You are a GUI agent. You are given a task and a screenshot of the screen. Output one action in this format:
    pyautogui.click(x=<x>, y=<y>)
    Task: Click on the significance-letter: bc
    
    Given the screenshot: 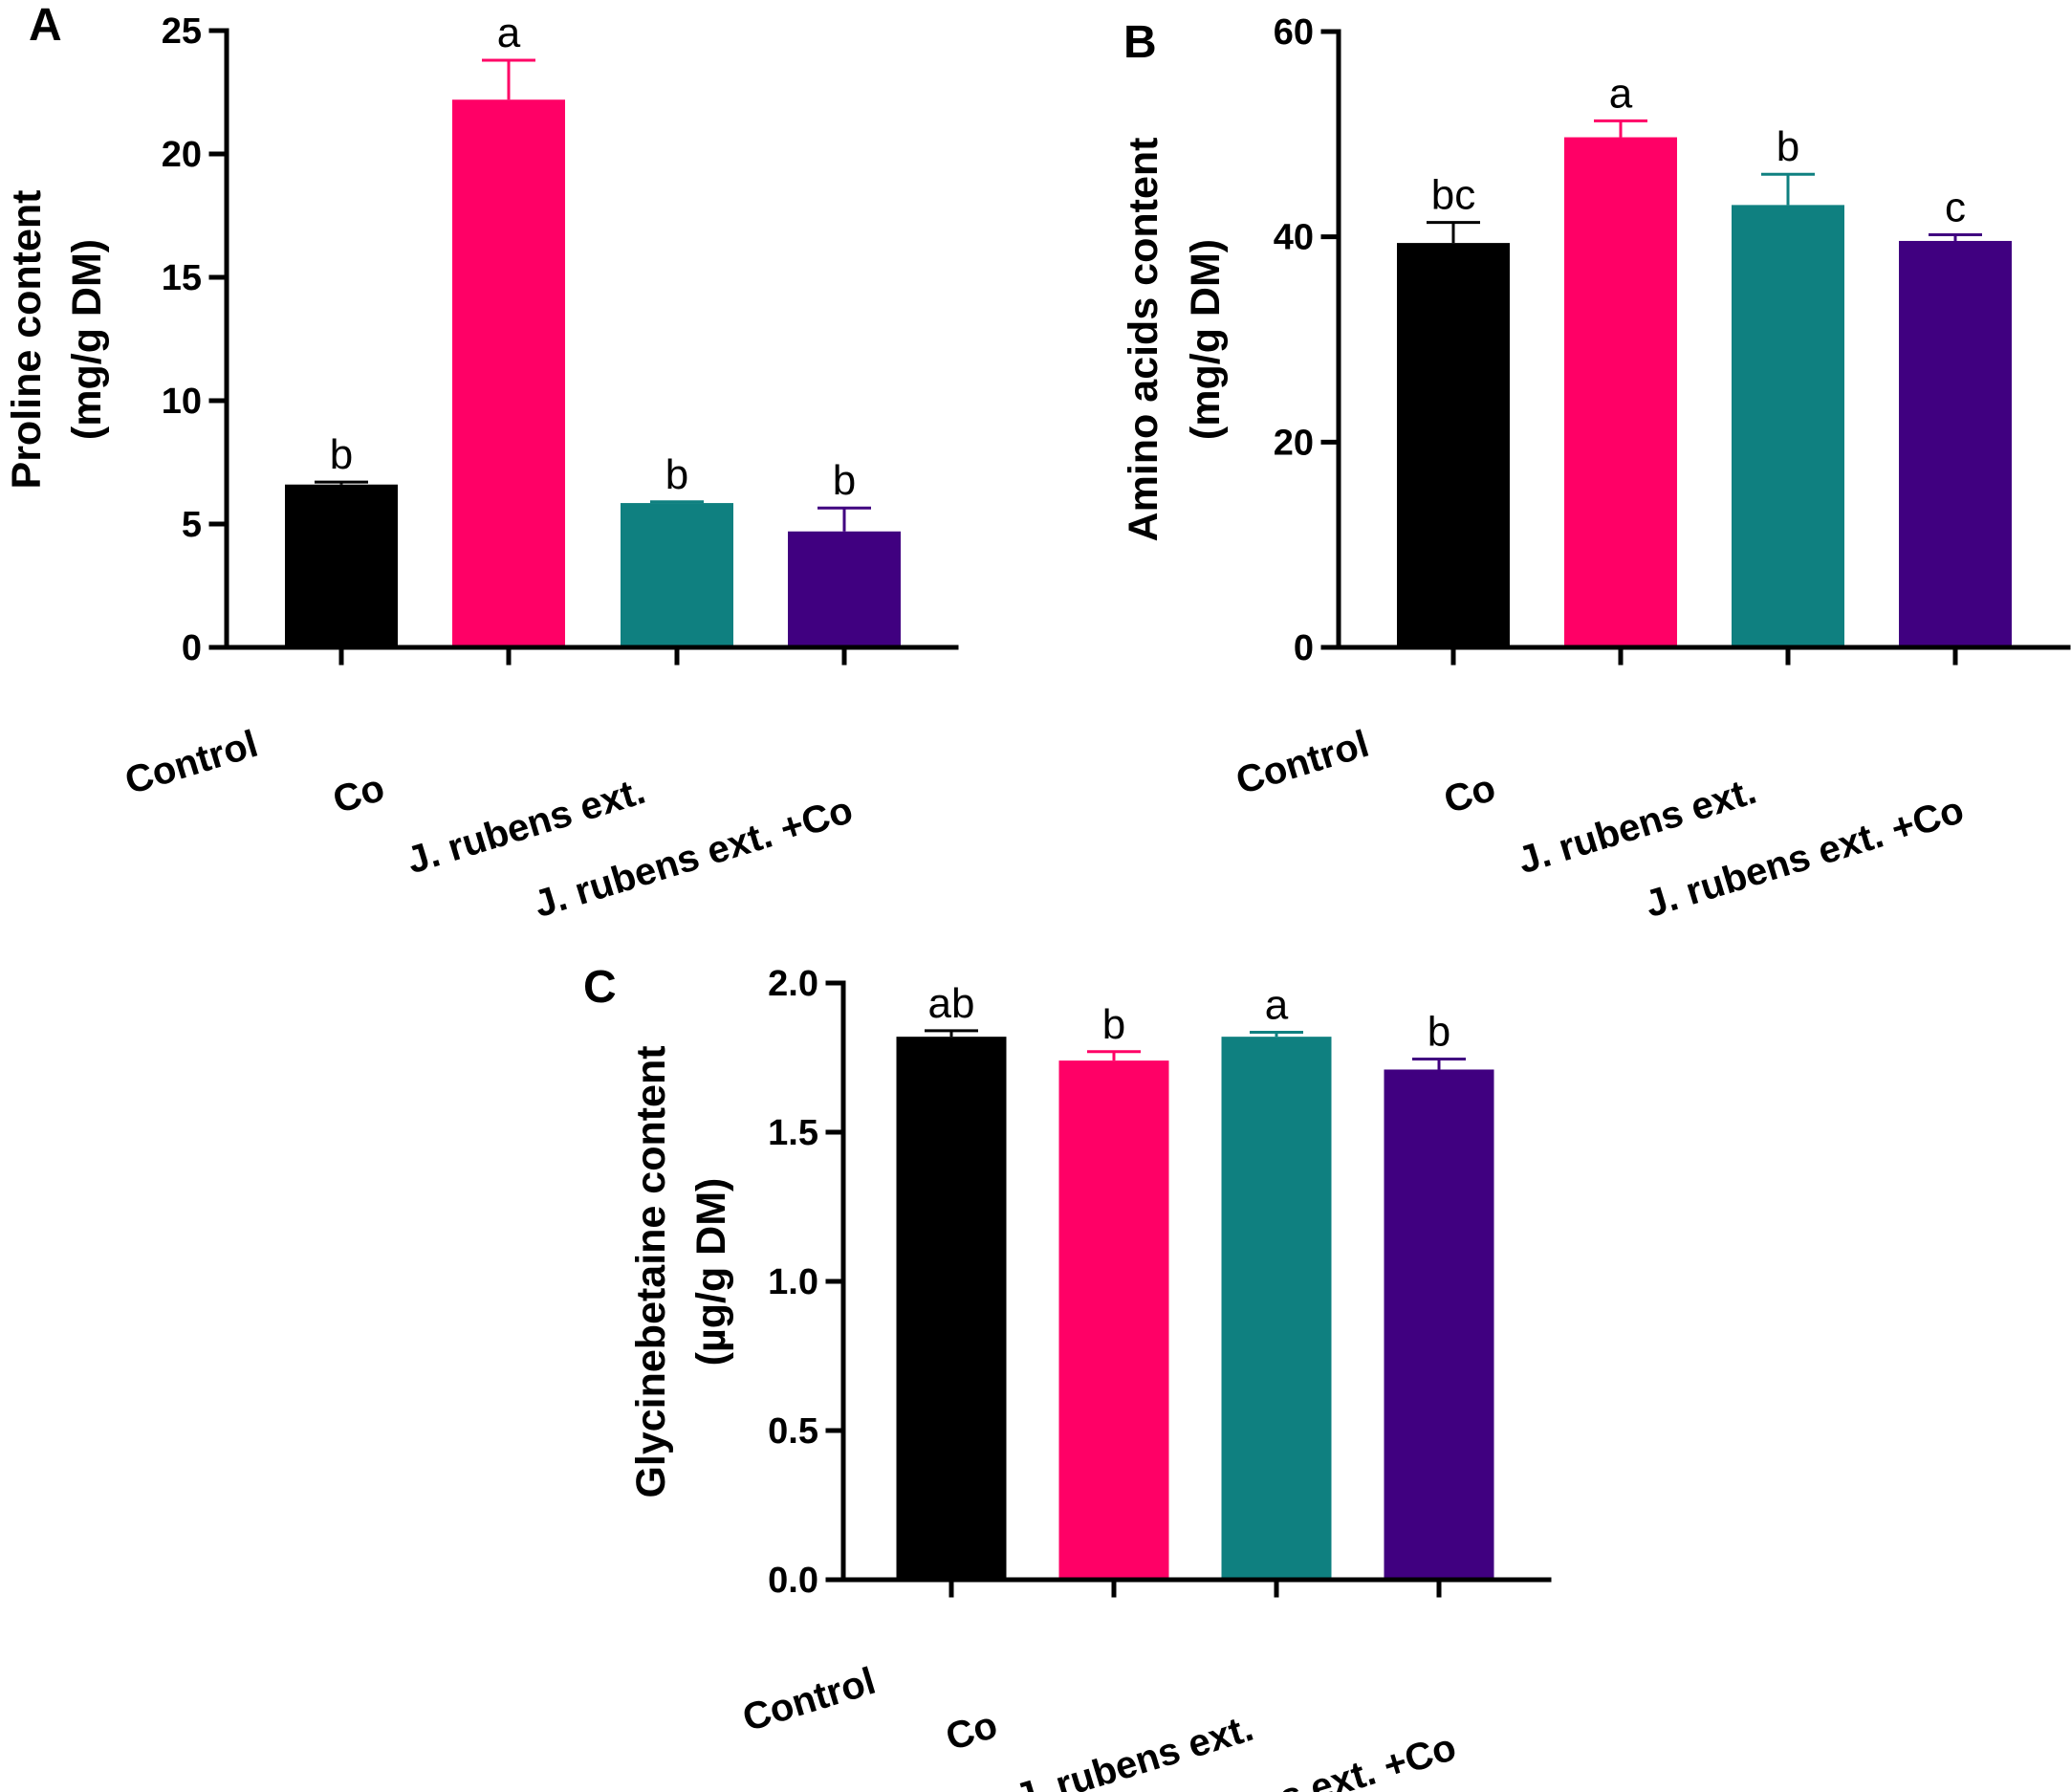 What is the action you would take?
    pyautogui.click(x=1453, y=196)
    